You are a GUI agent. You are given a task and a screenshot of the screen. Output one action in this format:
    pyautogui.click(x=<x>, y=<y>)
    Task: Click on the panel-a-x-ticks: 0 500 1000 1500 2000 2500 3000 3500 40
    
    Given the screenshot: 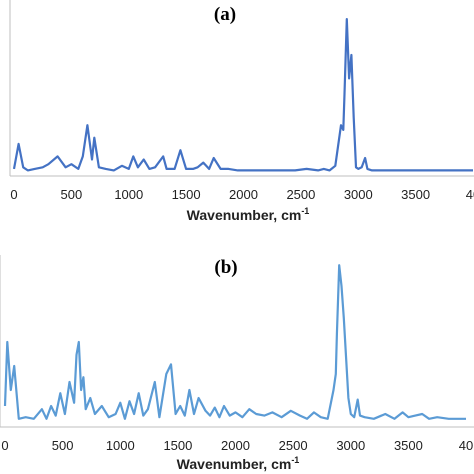 What is the action you would take?
    pyautogui.click(x=242, y=194)
    